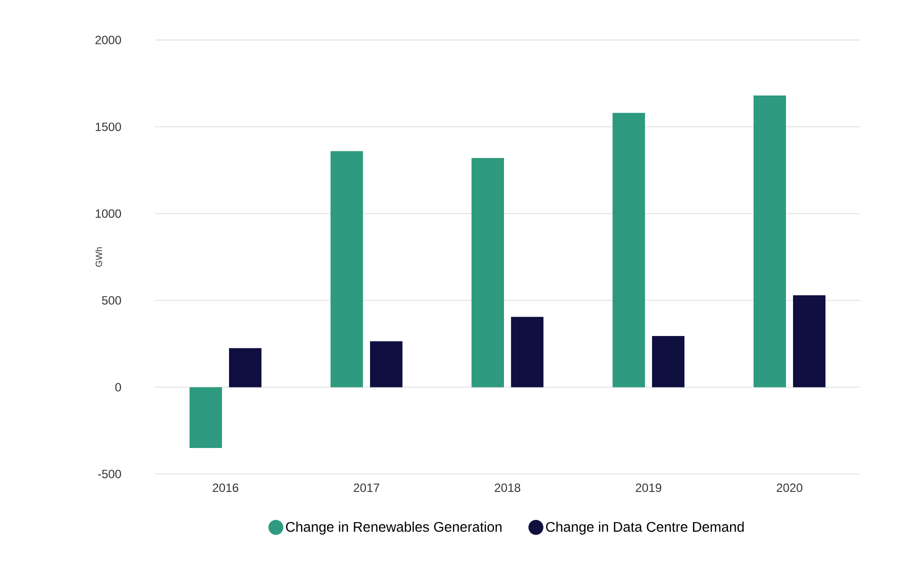 The height and width of the screenshot is (577, 899). I want to click on y-tick-label: 500, so click(112, 300).